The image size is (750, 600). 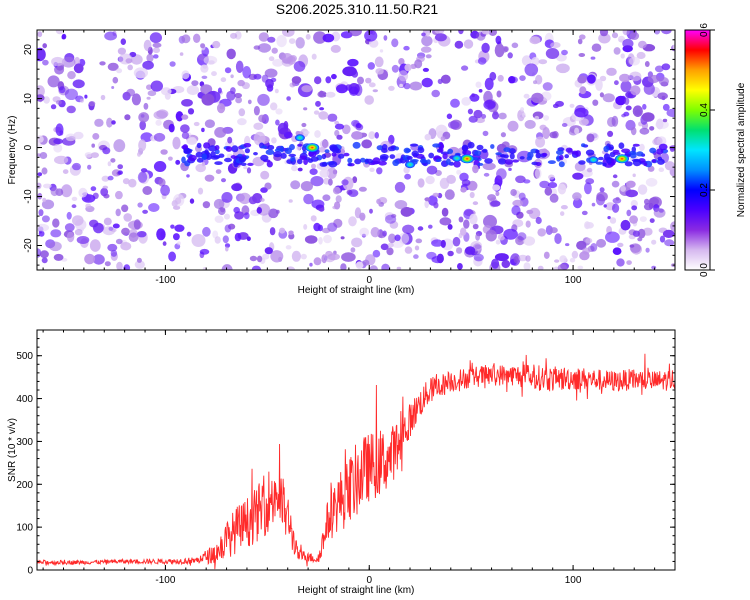 What do you see at coordinates (356, 590) in the screenshot?
I see `snr-xlabel: Height of straight line (km)` at bounding box center [356, 590].